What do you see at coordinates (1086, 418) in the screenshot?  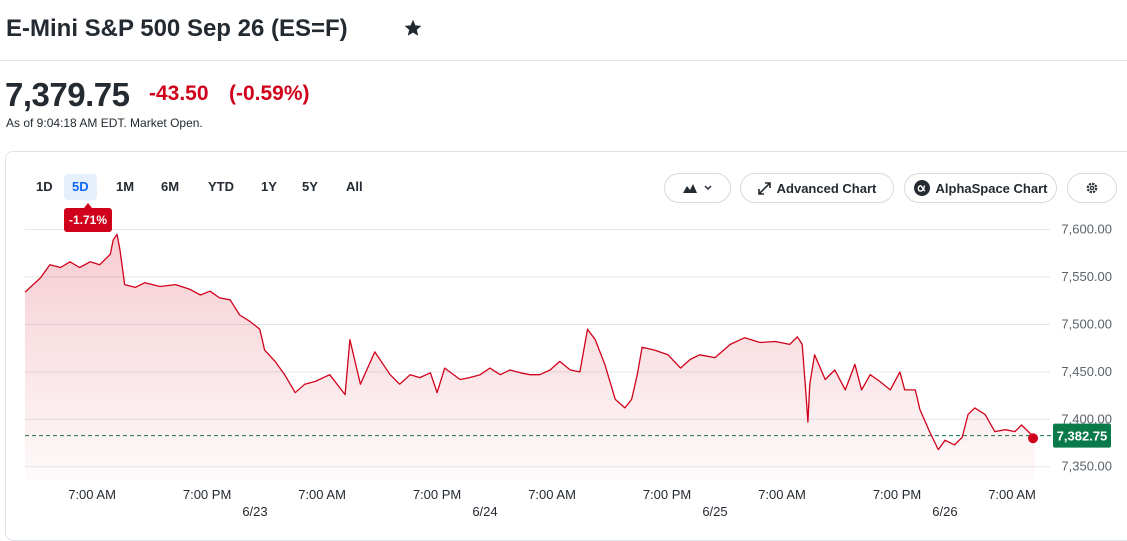 I see `y-tick-label: 7,400.00` at bounding box center [1086, 418].